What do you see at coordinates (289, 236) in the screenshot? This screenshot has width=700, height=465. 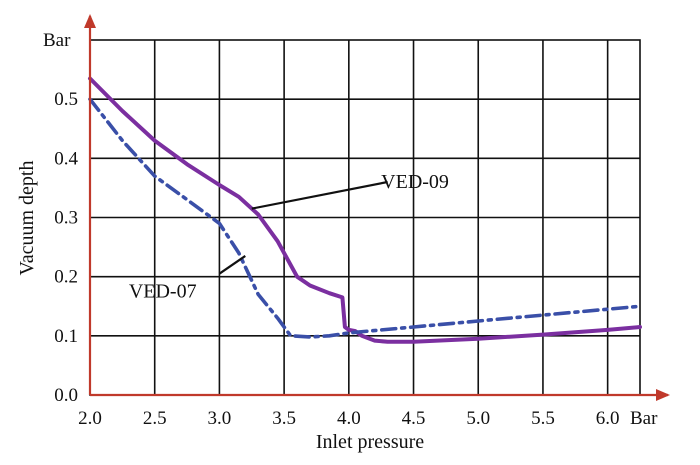 I see `annotation-layer: VED-09 VED-07` at bounding box center [289, 236].